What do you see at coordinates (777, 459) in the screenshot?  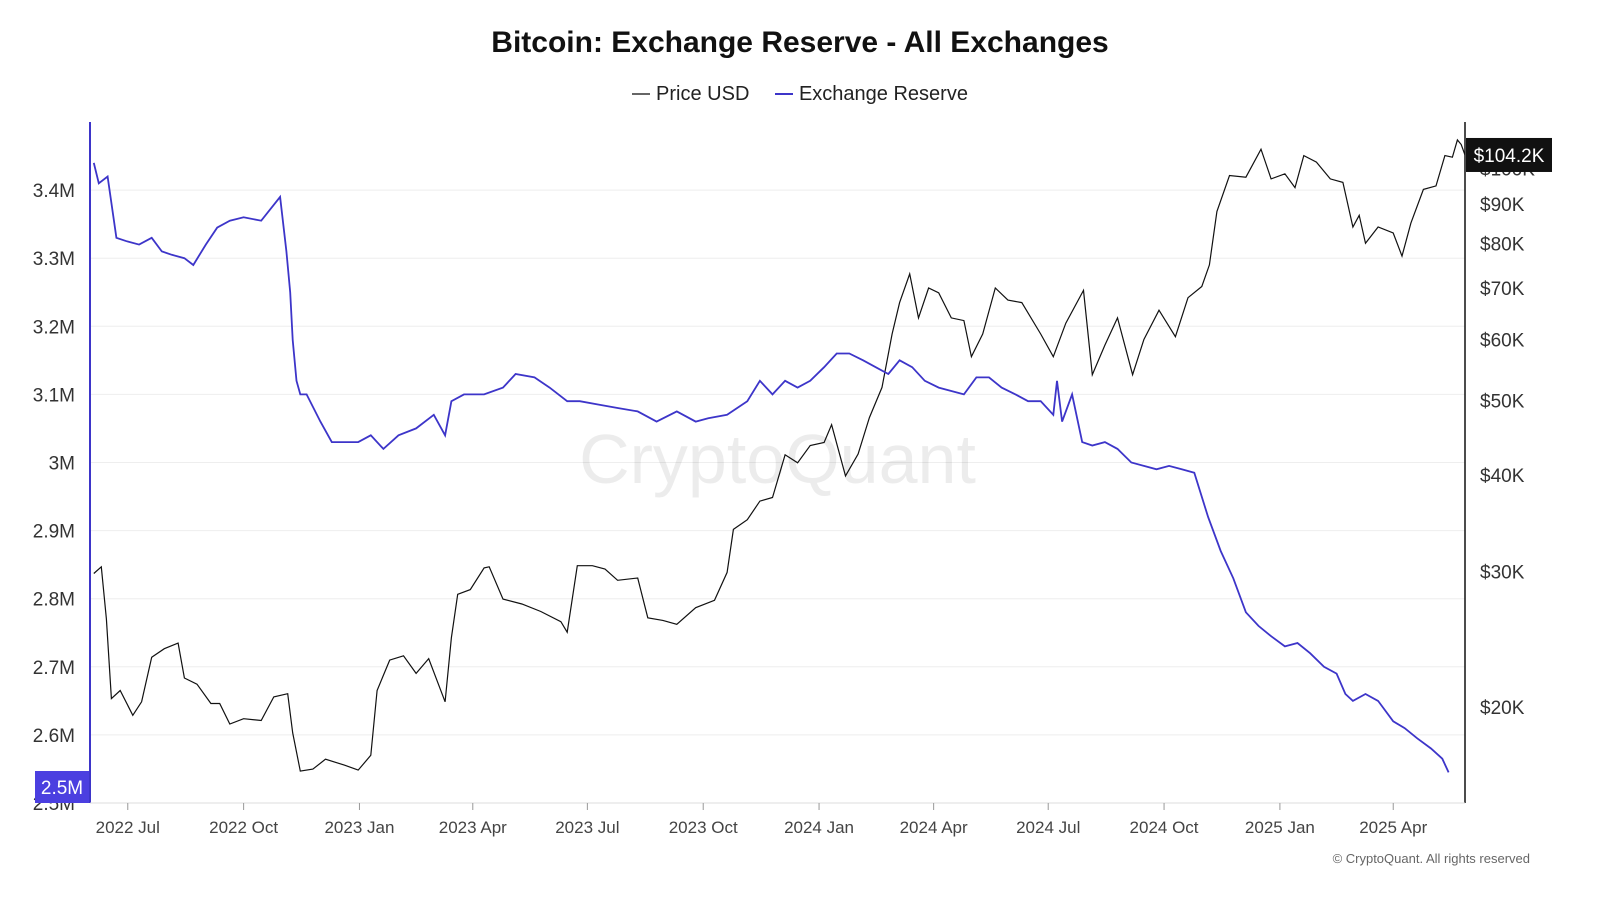 I see `watermark: CryptoQuant` at bounding box center [777, 459].